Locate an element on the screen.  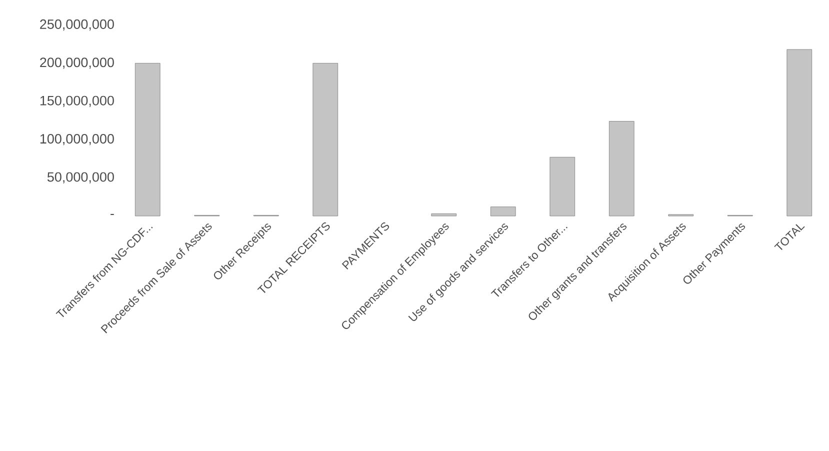
y-tick-label: 200,000,000 is located at coordinates (77, 63).